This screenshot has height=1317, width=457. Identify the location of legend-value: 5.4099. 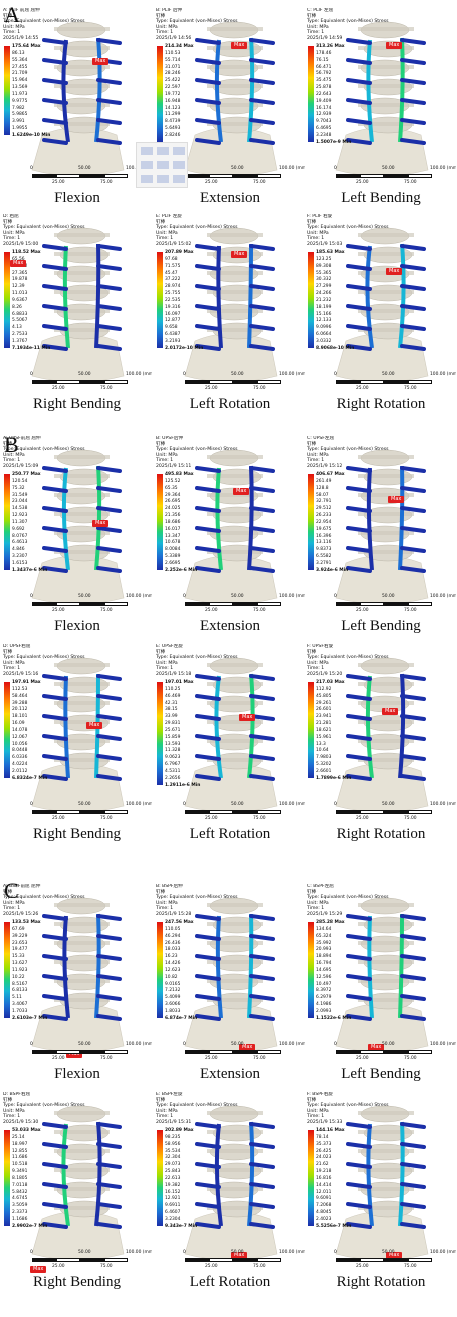
(173, 998).